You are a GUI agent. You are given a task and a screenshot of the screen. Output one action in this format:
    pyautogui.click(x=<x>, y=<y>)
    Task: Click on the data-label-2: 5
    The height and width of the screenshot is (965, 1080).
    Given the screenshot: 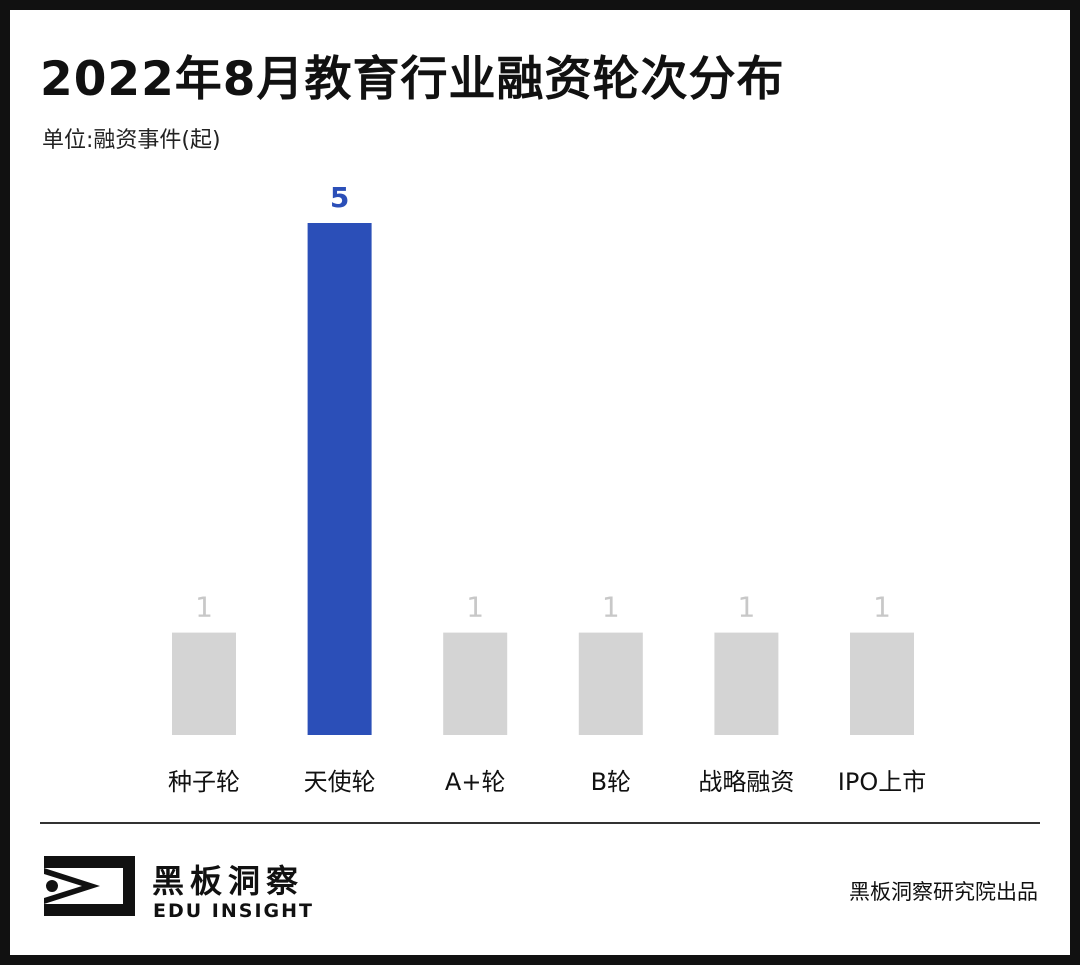 What is the action you would take?
    pyautogui.click(x=339, y=197)
    